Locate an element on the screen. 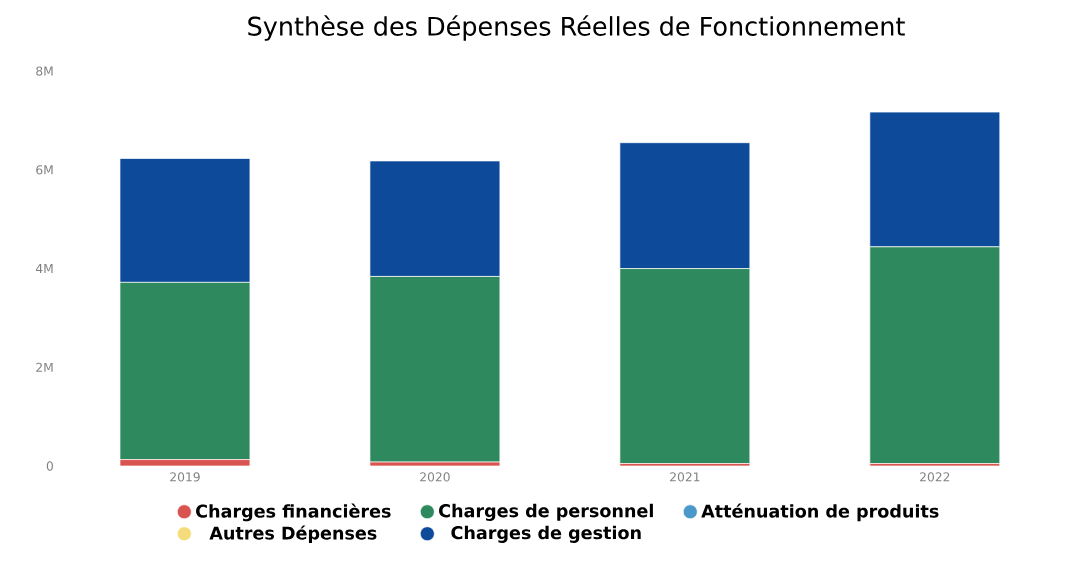  x-tick-label: 2022 is located at coordinates (935, 477).